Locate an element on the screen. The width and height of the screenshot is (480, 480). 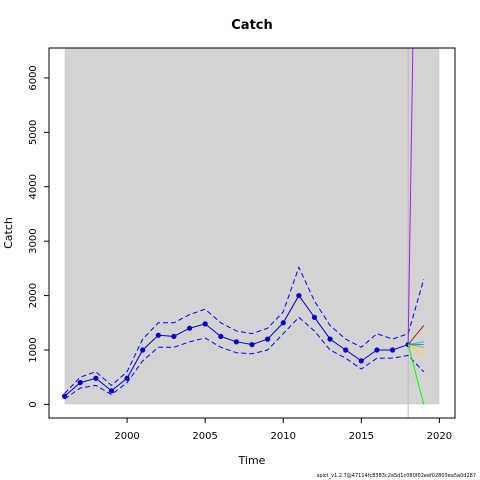
y-tick-label: 4000 is located at coordinates (33, 186).